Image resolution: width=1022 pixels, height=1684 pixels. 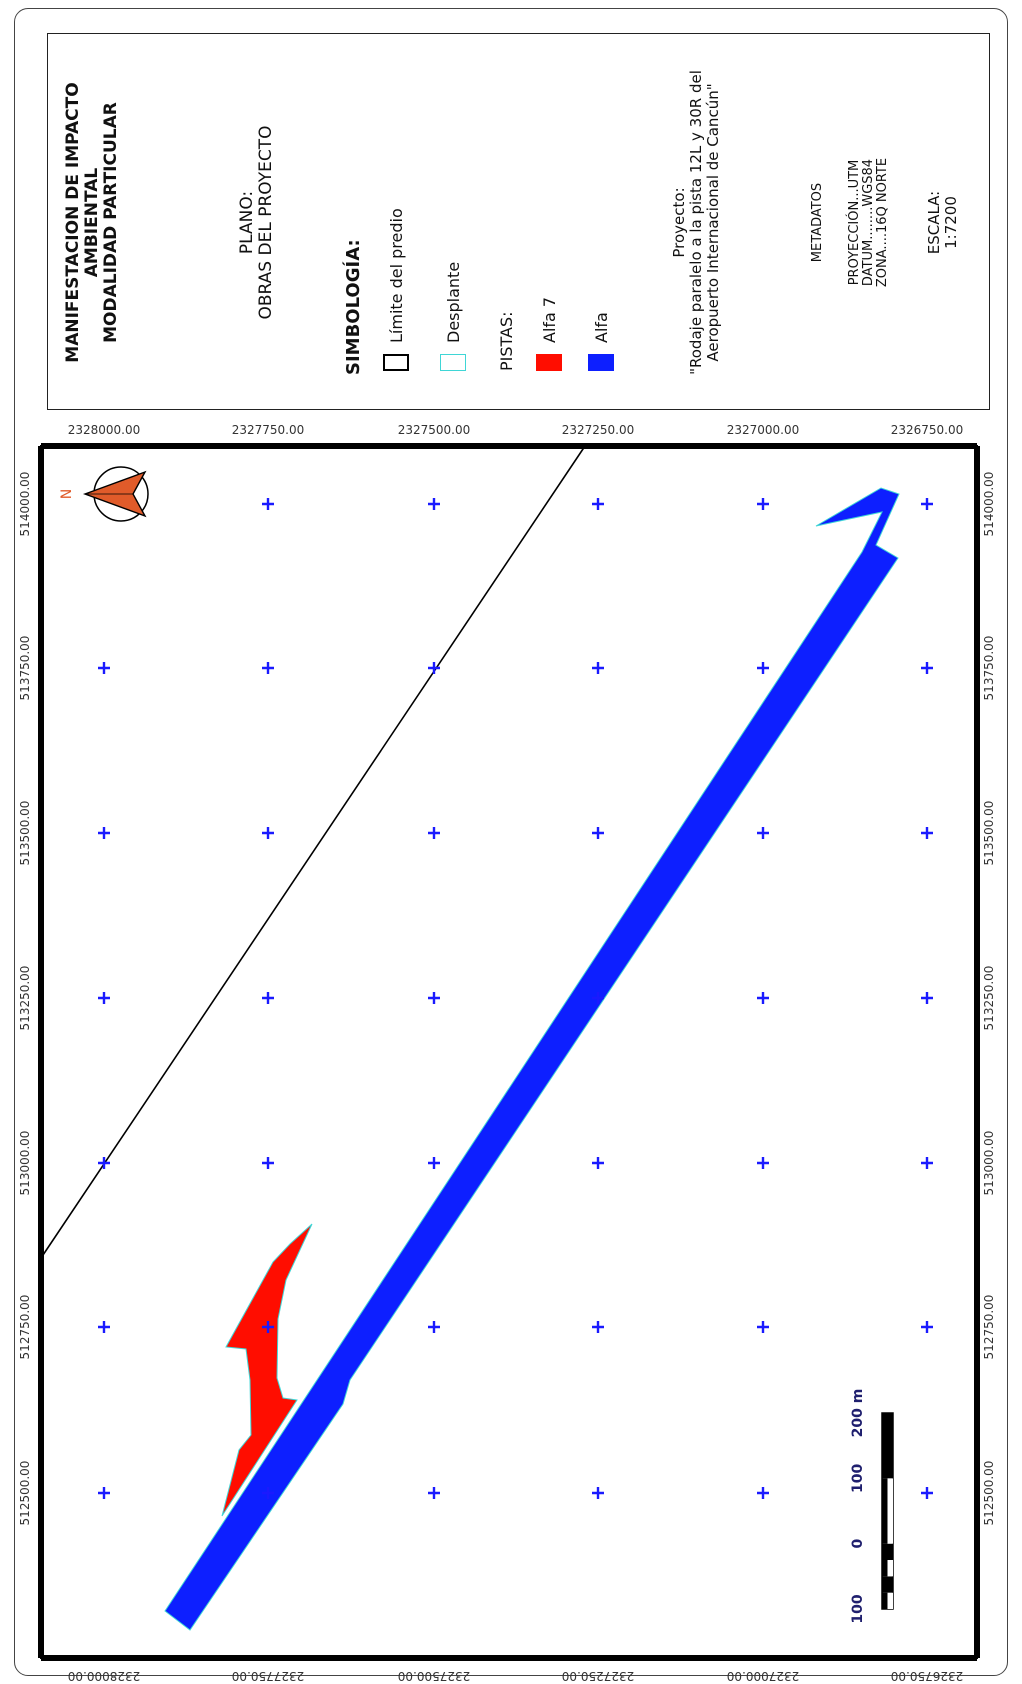 I want to click on alfa7-polygon, so click(x=267, y=1370).